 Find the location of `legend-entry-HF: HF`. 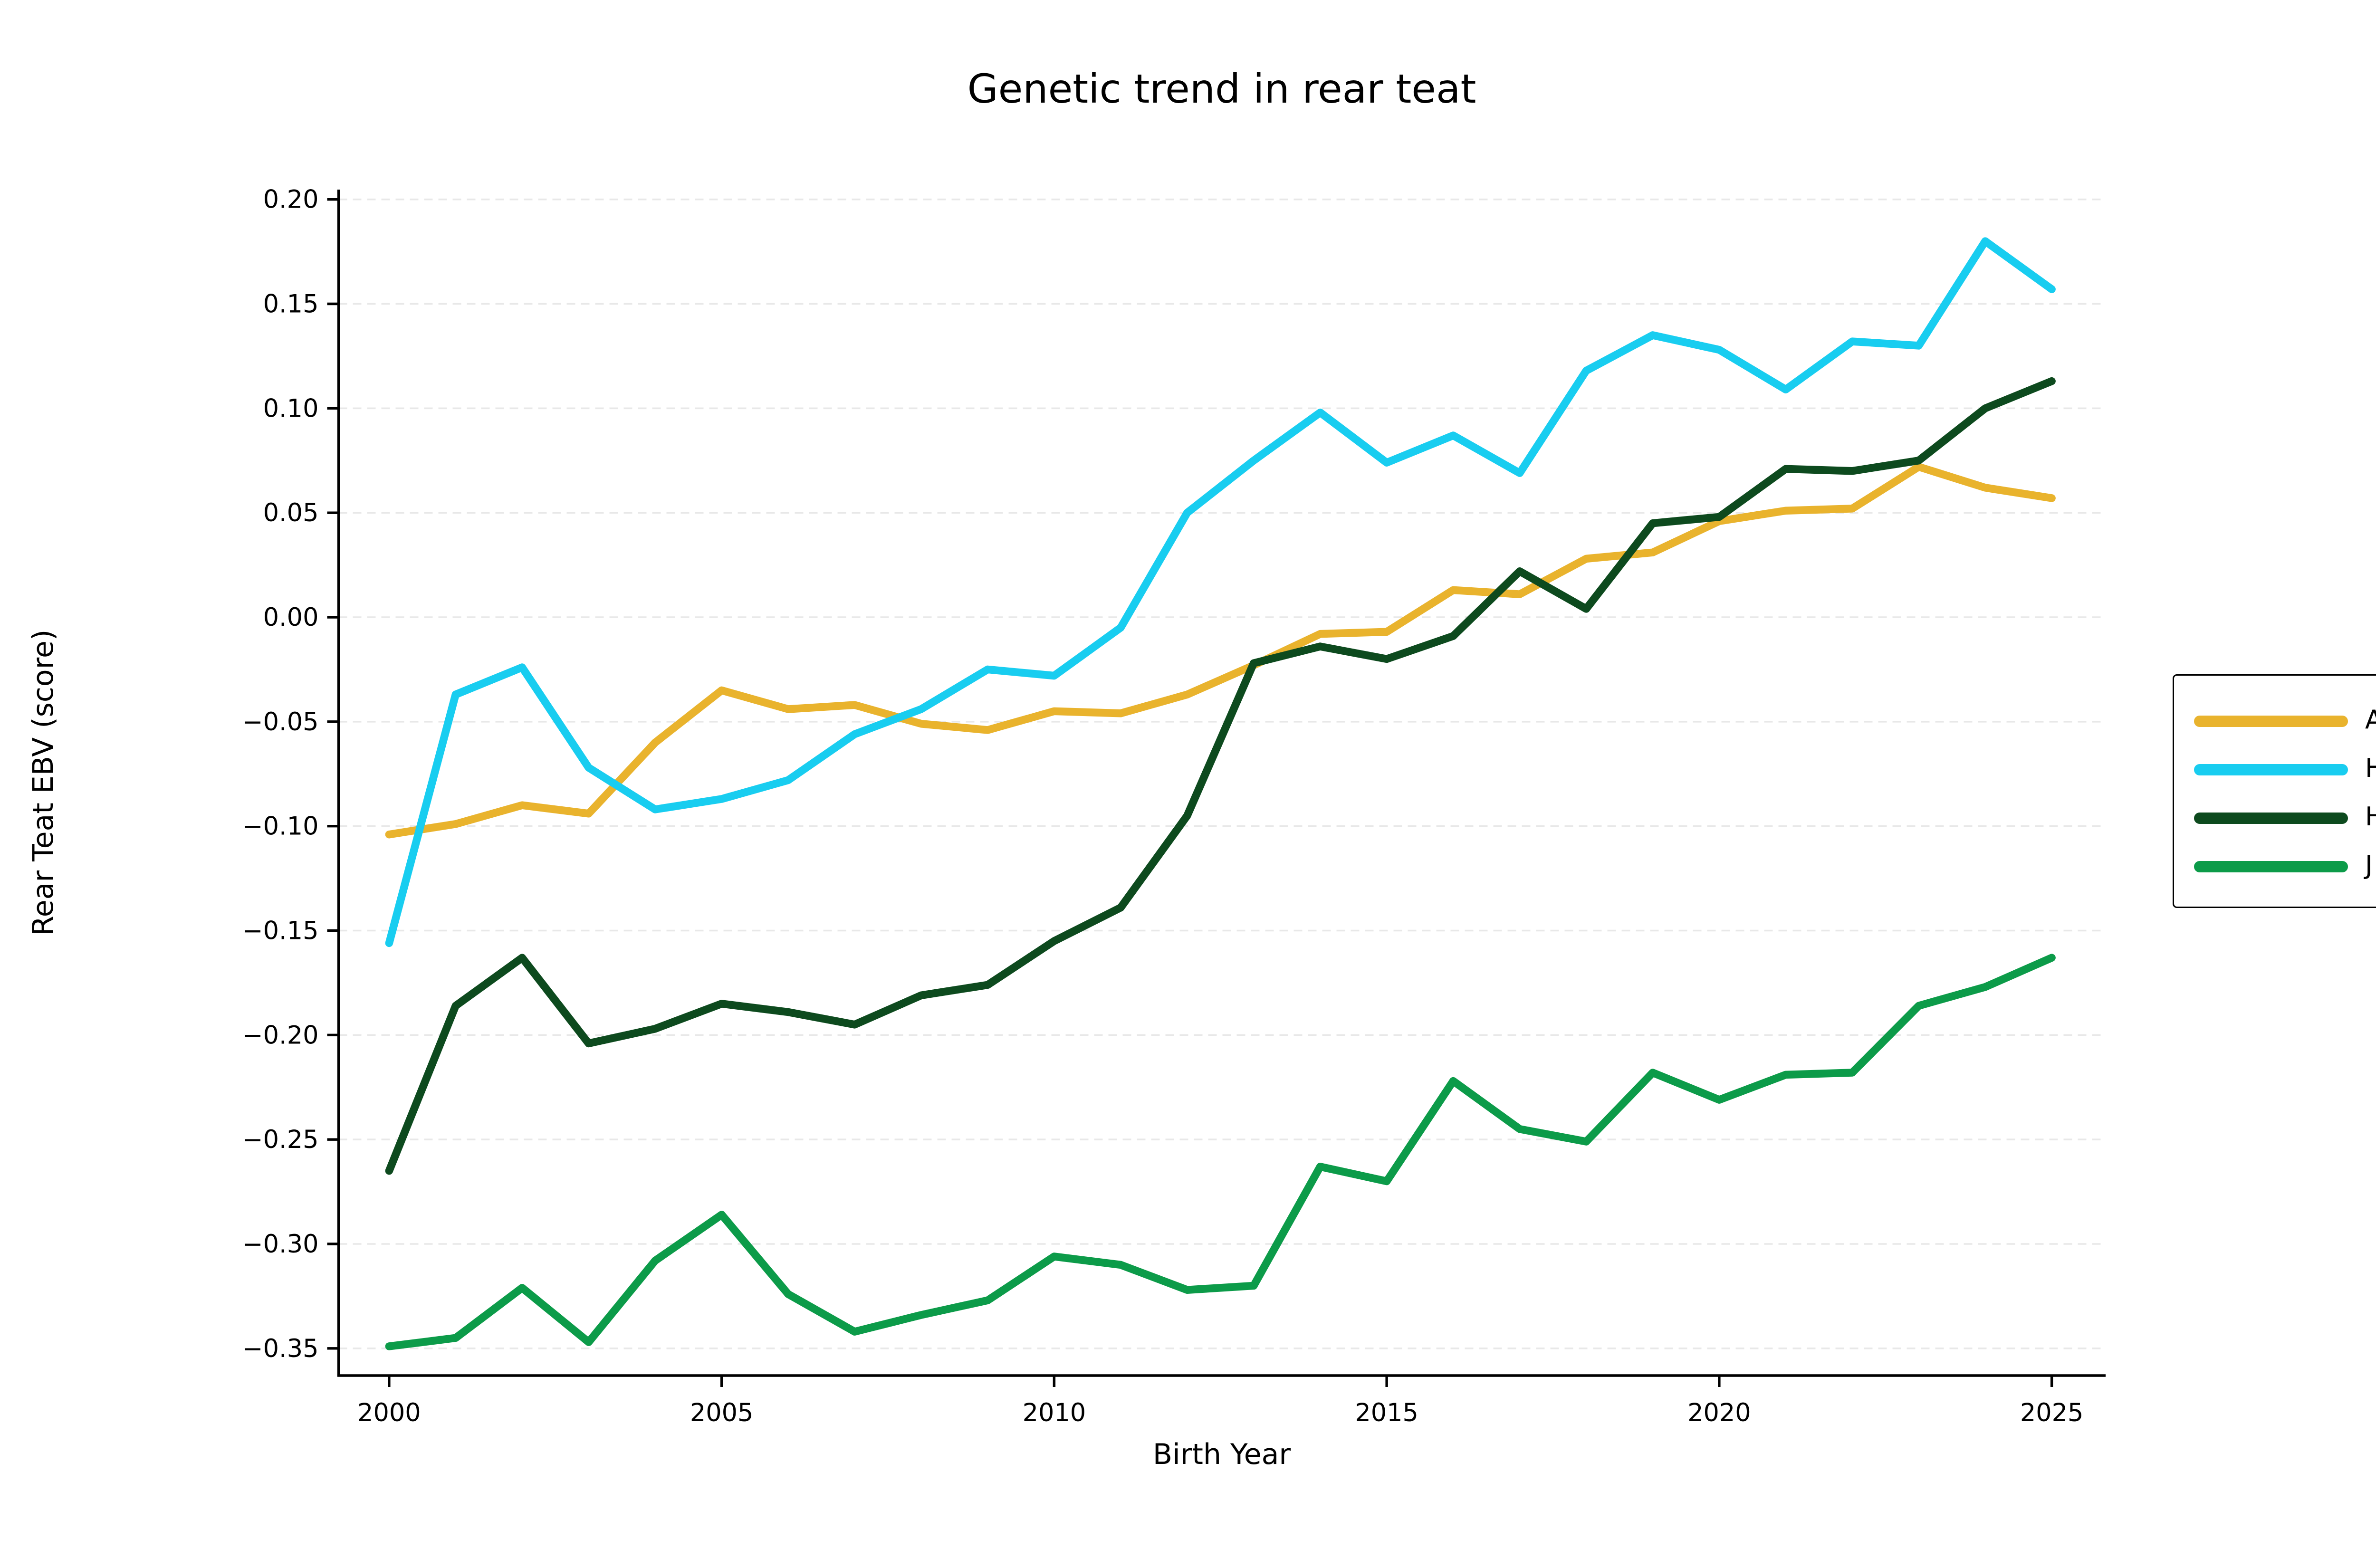

legend-entry-HF: HF is located at coordinates (2285, 769).